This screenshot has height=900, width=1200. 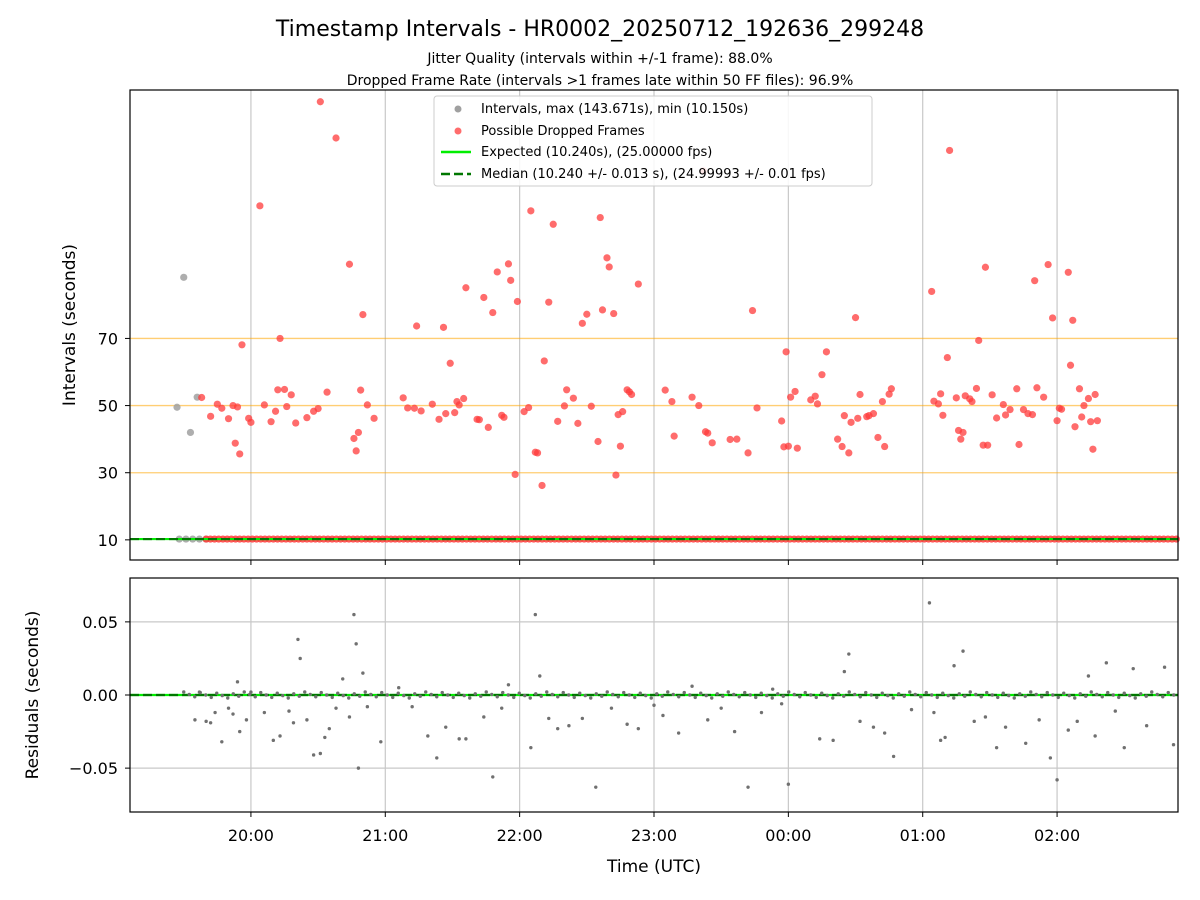 What do you see at coordinates (251, 835) in the screenshot?
I see `x-tick-label: 20:00` at bounding box center [251, 835].